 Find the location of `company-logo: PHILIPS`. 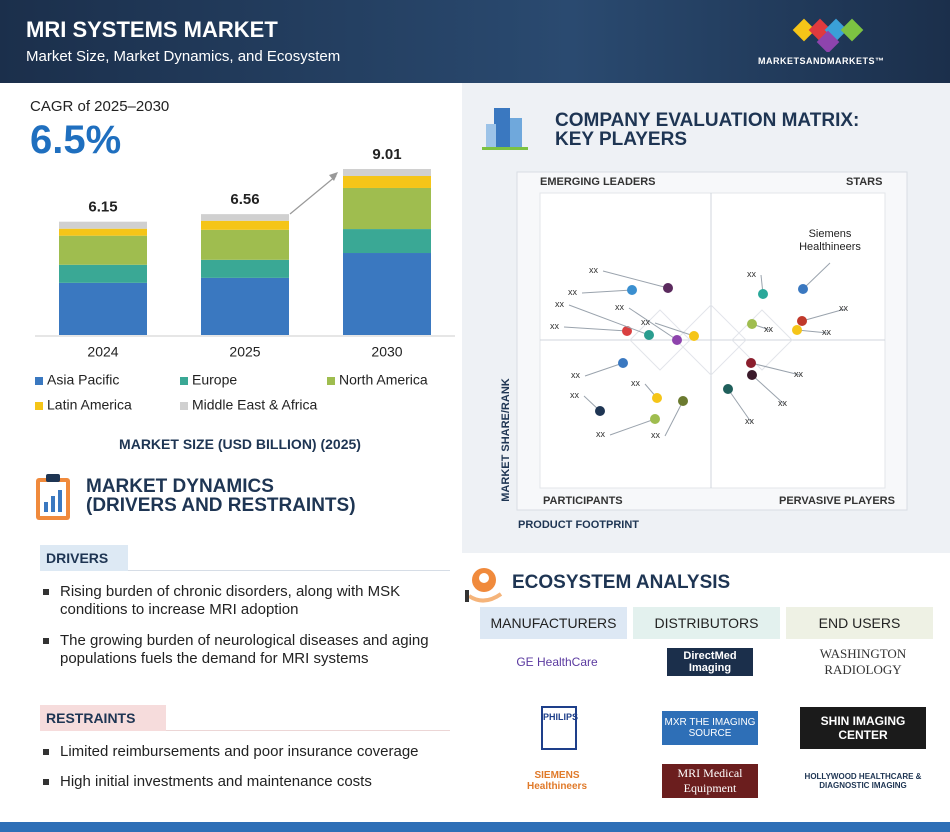

company-logo: PHILIPS is located at coordinates (559, 728).